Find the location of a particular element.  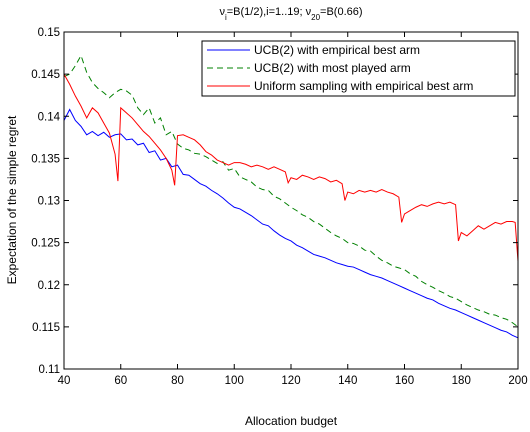

y-tick-label-7: 0.145 is located at coordinates (45, 75).